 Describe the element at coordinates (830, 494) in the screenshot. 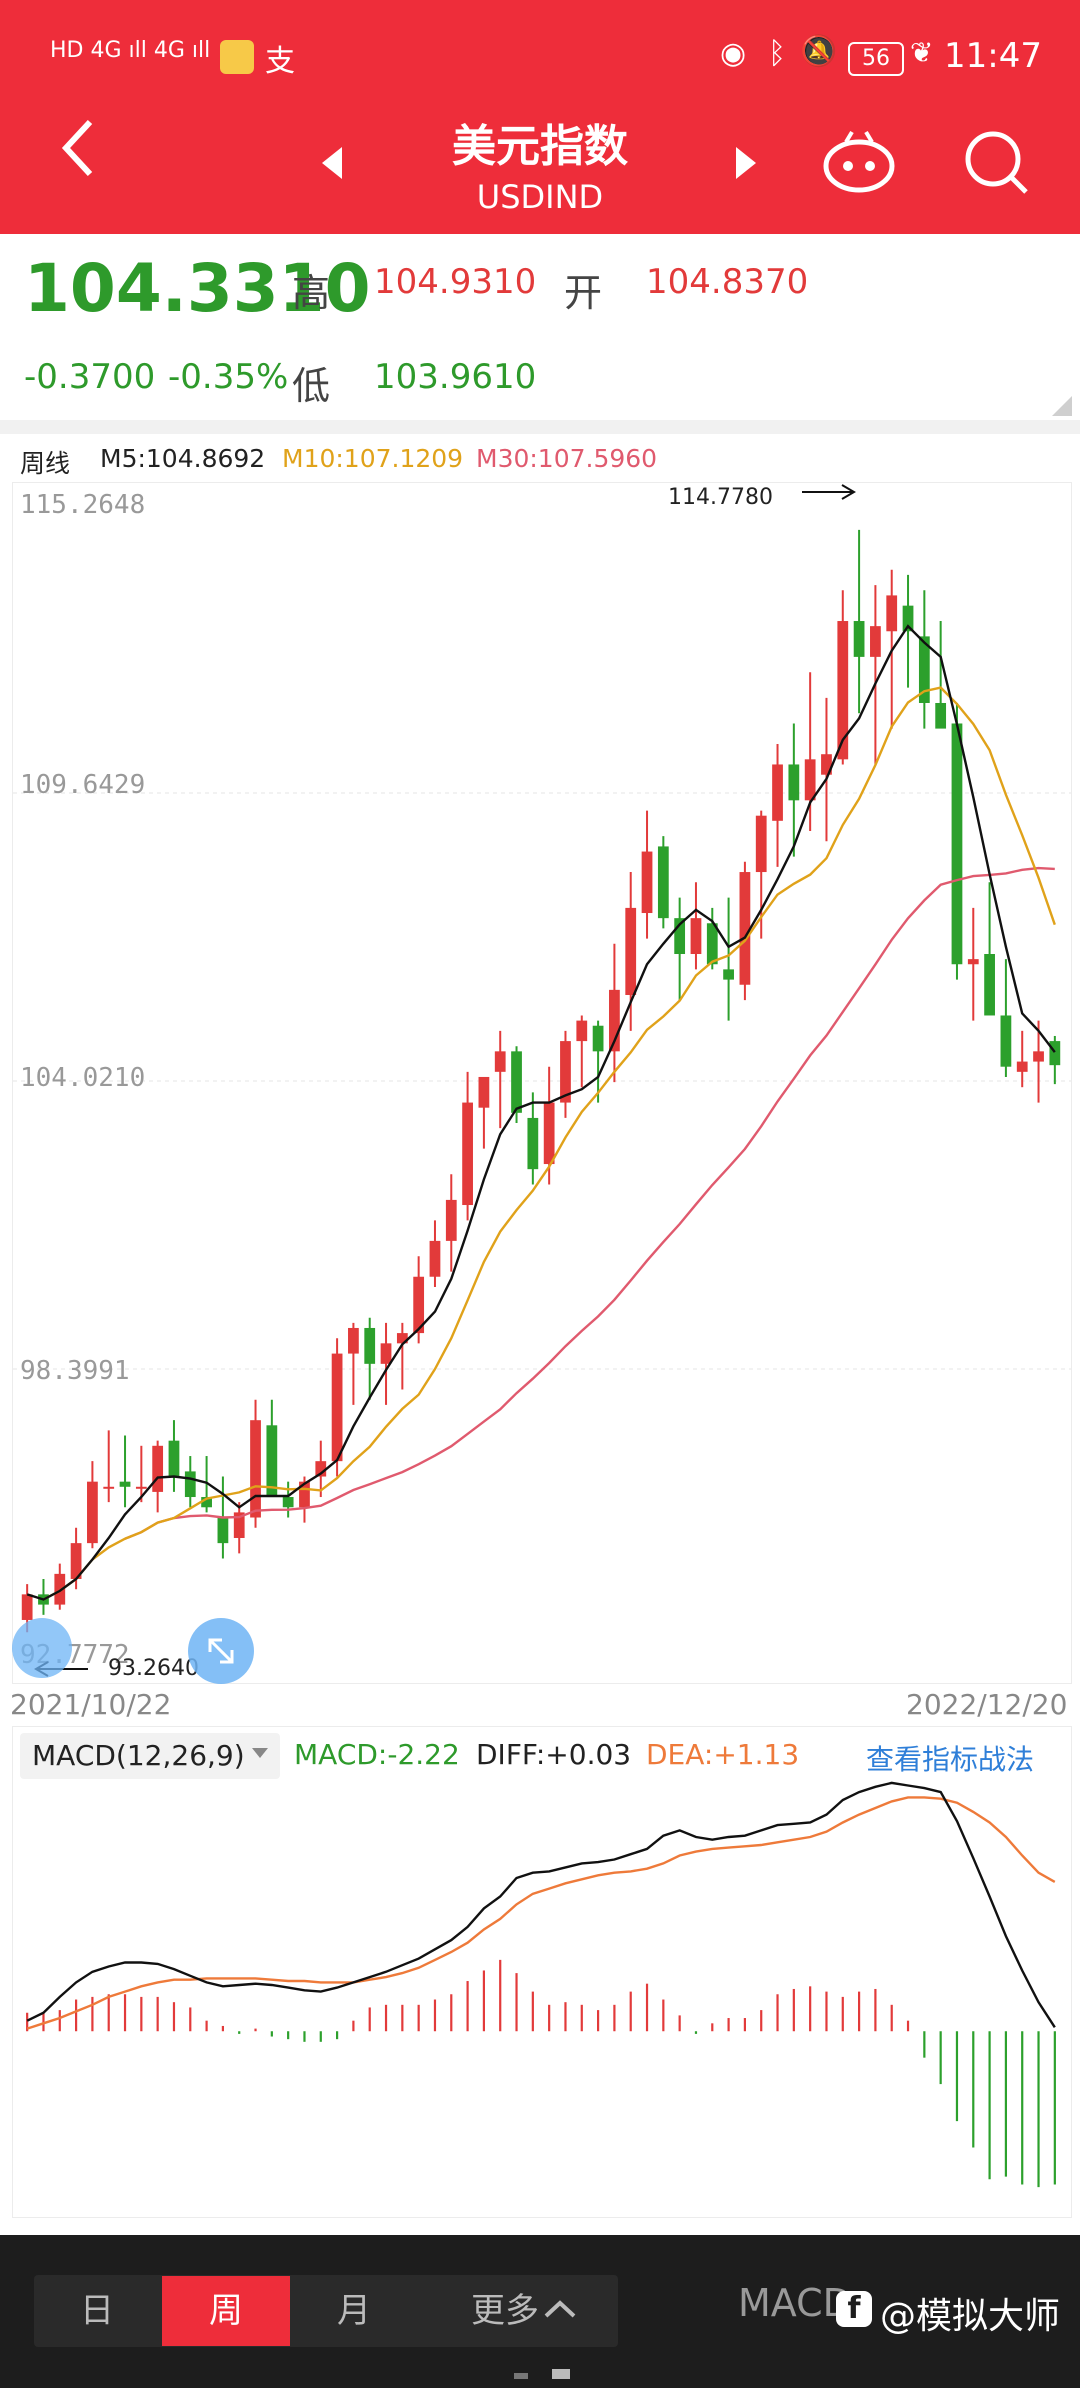

I see `max-arrow-icon` at that location.